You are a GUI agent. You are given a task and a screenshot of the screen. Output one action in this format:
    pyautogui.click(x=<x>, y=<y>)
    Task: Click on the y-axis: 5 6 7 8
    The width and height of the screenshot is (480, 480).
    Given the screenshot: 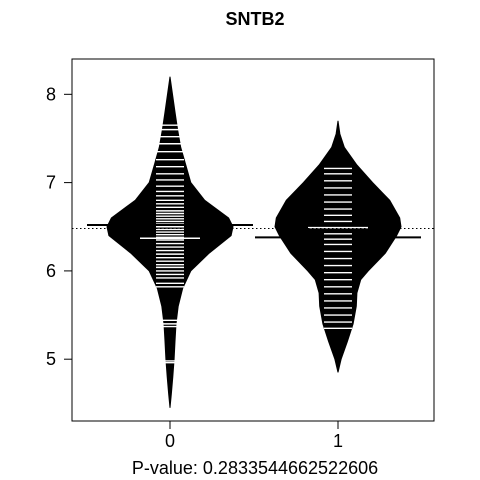 What is the action you would take?
    pyautogui.click(x=59, y=226)
    